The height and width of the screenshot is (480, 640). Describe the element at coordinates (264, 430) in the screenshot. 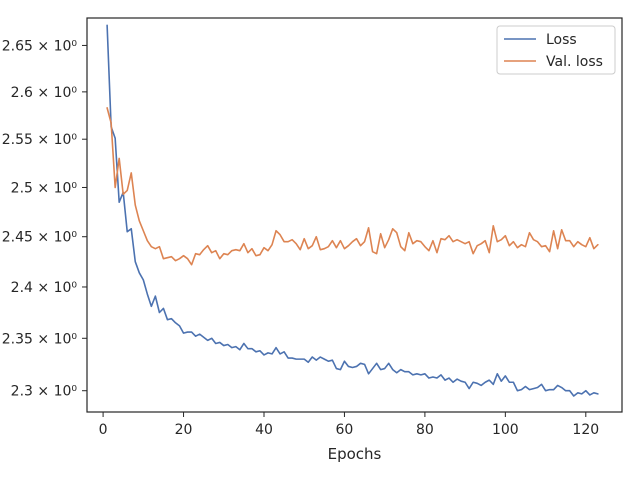

I see `x-tick-label: 40` at that location.